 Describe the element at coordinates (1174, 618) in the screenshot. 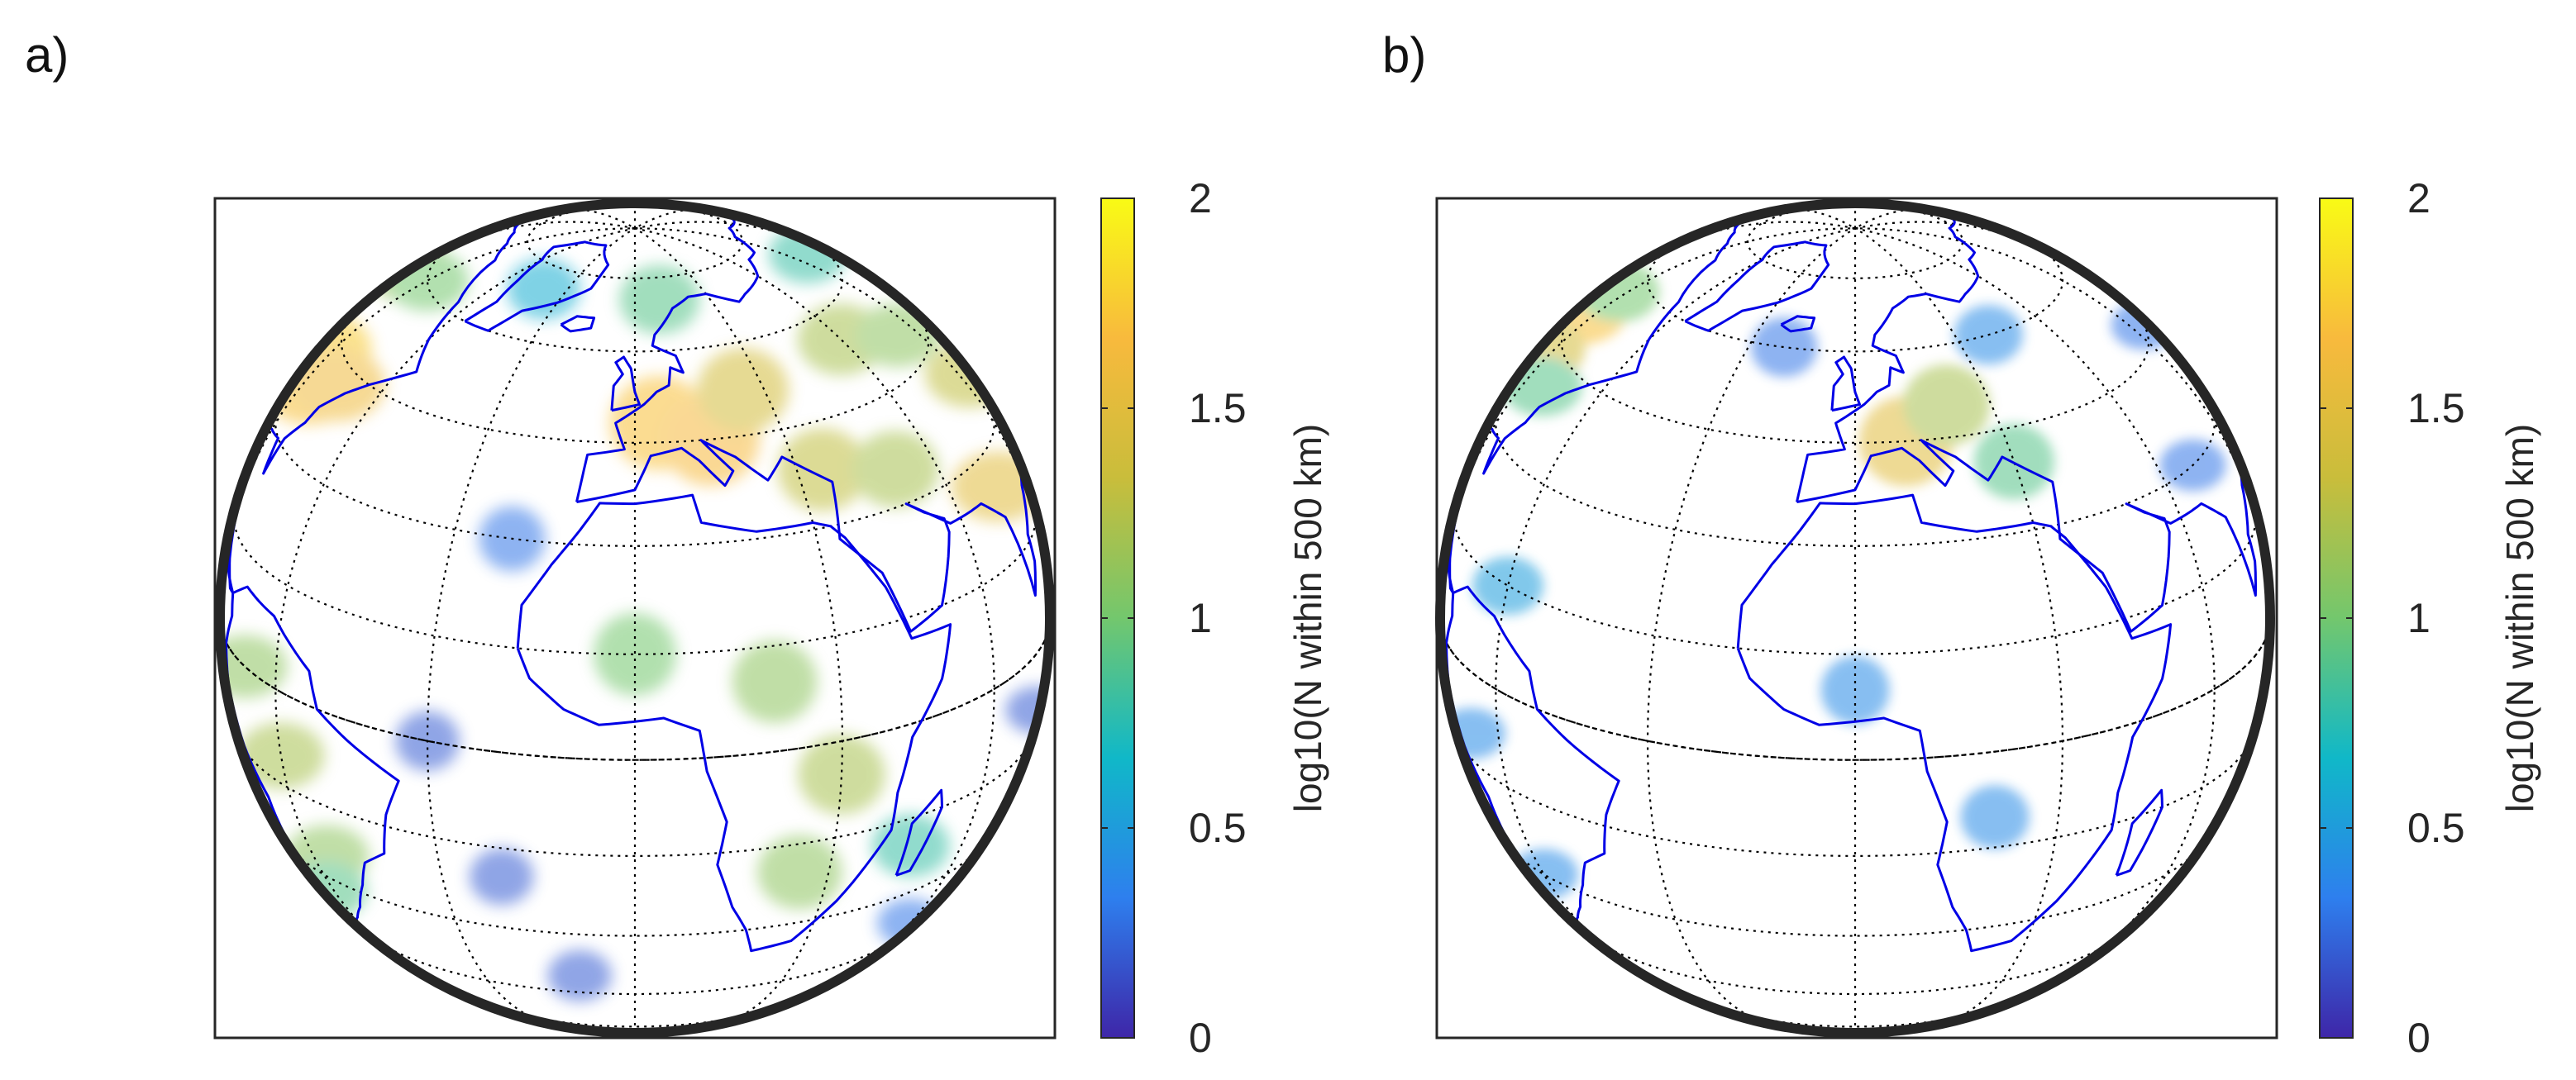

I see `colorbar-ticks-a: 0 0.5 1 1.5 2` at that location.